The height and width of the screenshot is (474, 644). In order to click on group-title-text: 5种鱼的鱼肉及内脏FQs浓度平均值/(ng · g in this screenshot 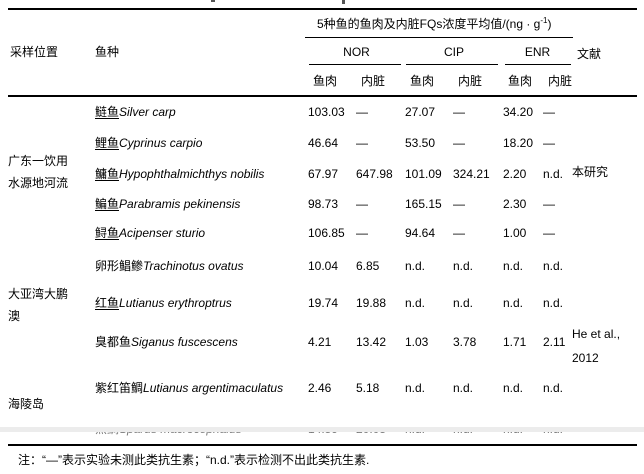, I will do `click(429, 24)`.